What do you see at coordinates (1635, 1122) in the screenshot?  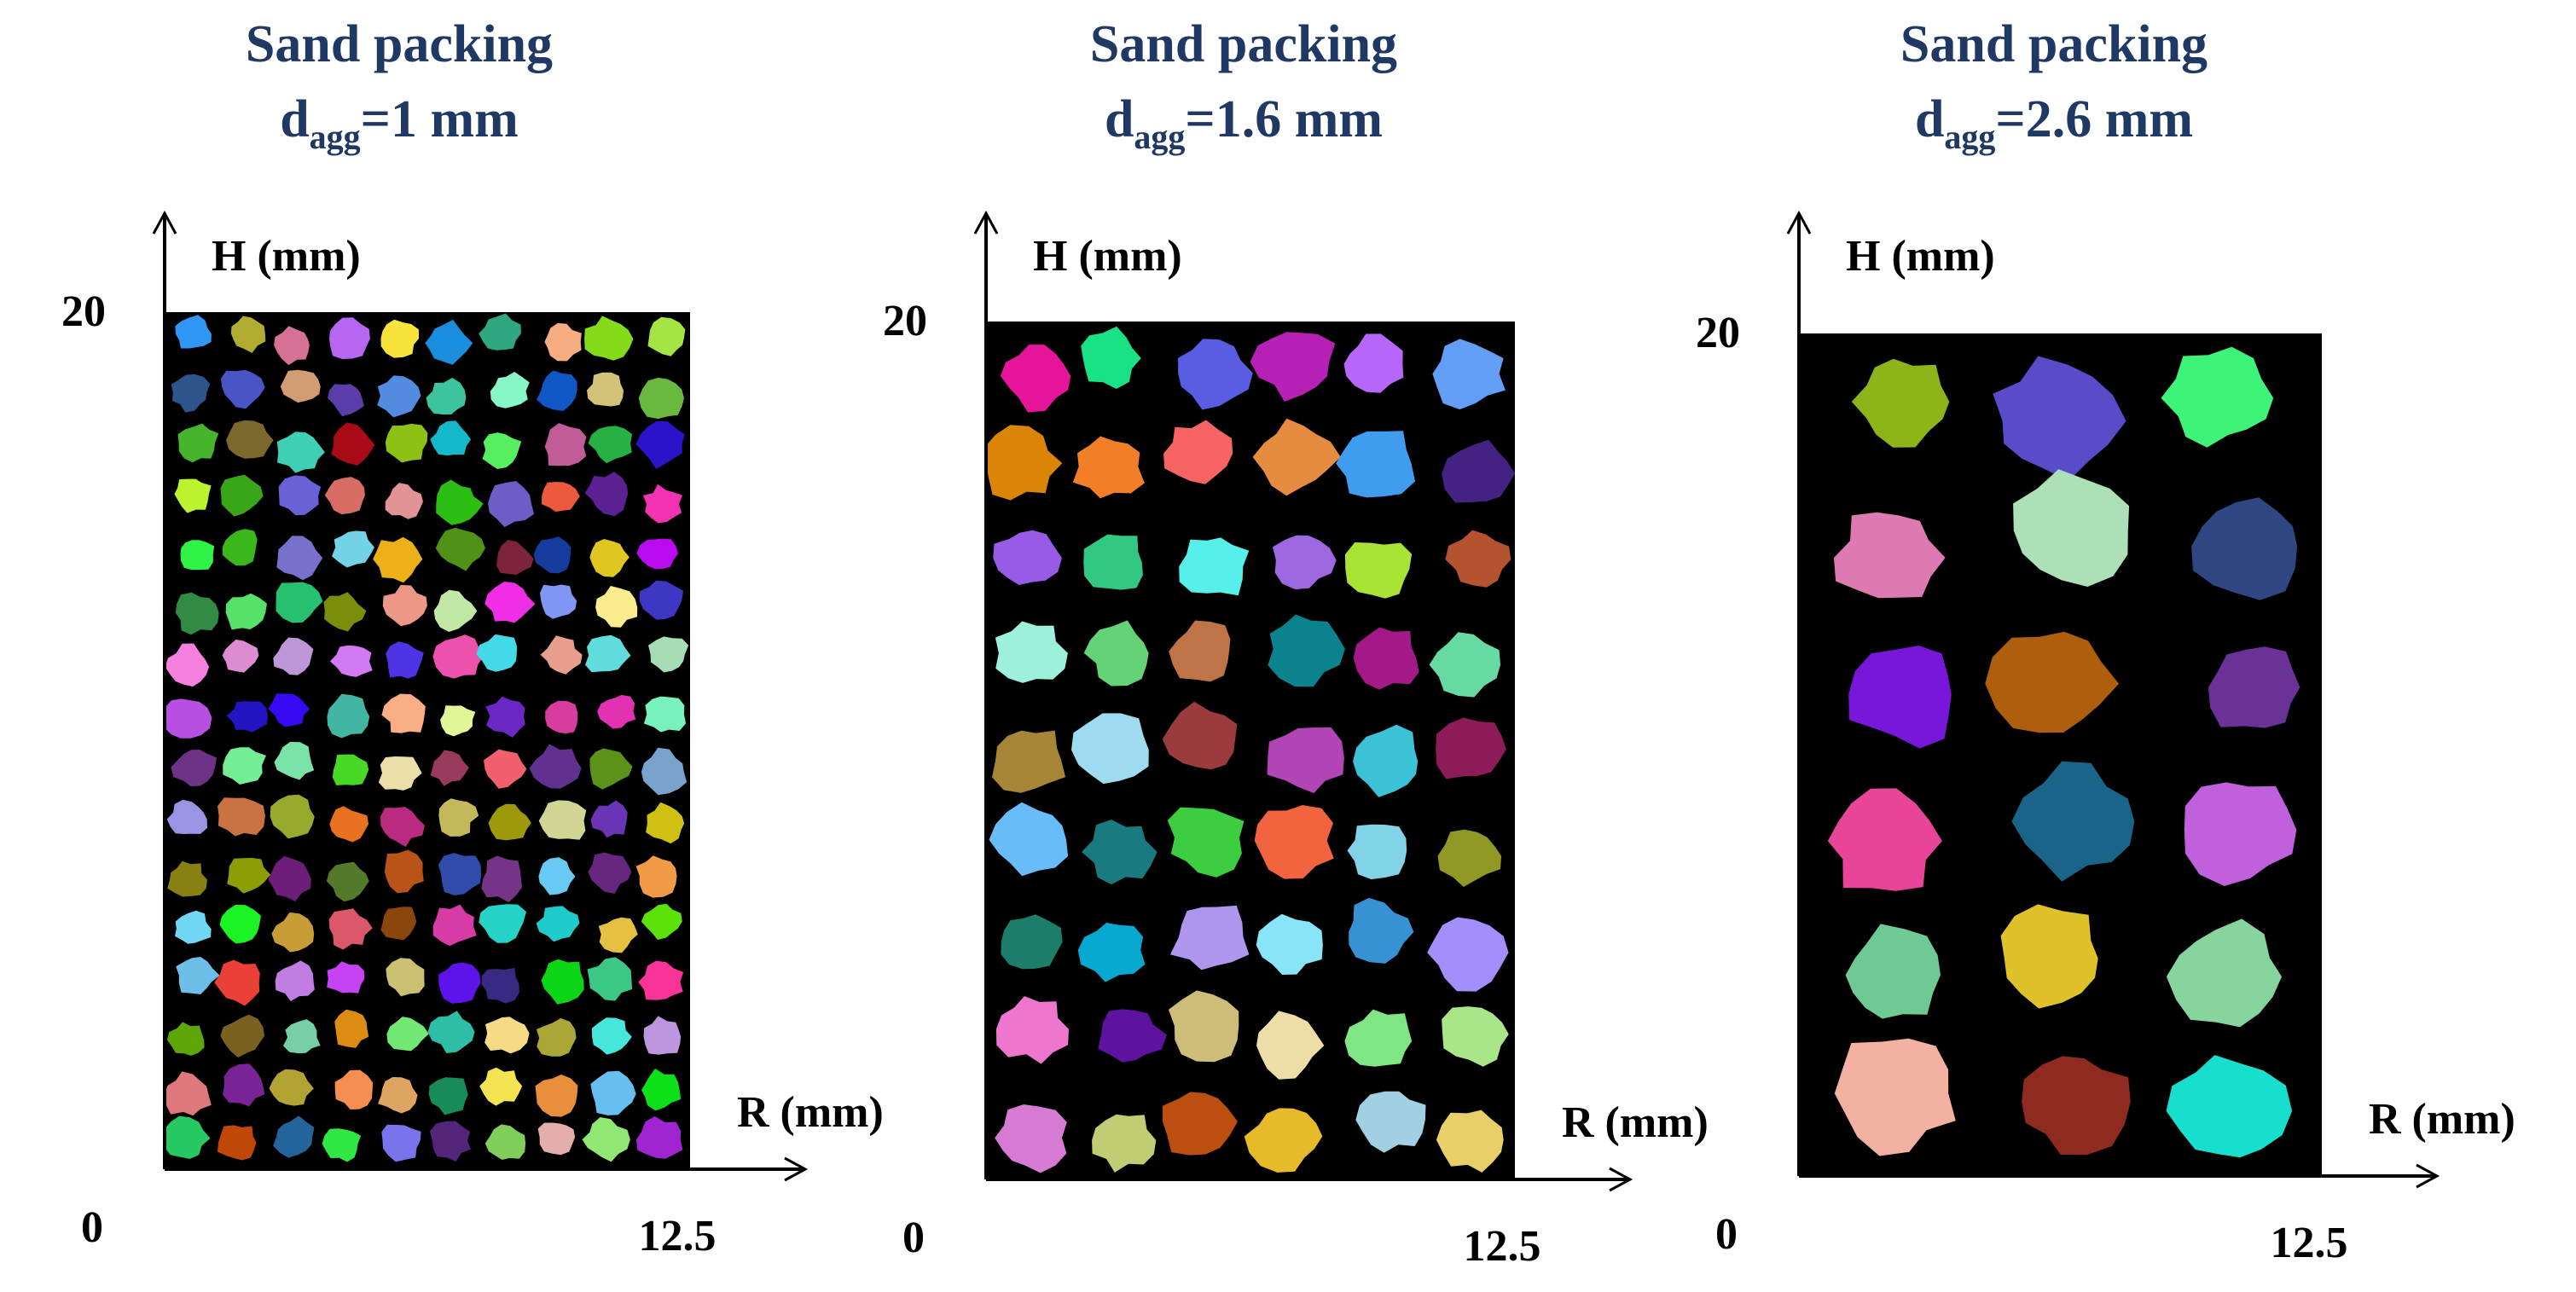 I see `x-axis-label: R (mm)` at bounding box center [1635, 1122].